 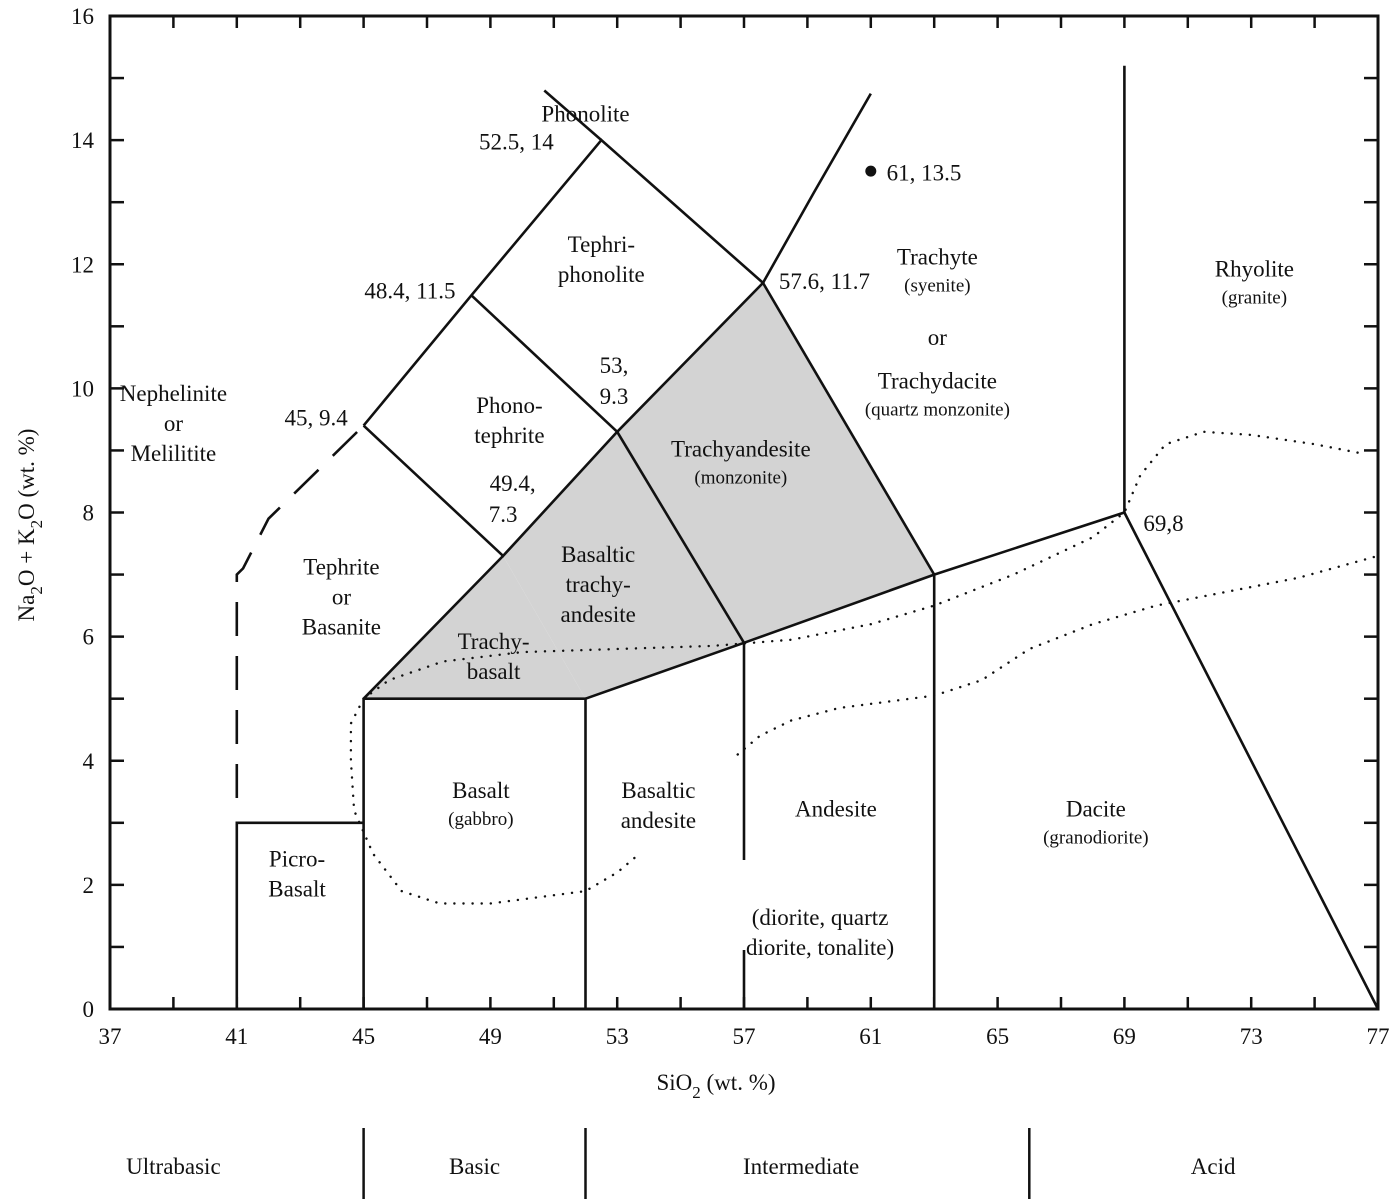 I want to click on field-label: Melilitite, so click(x=174, y=453).